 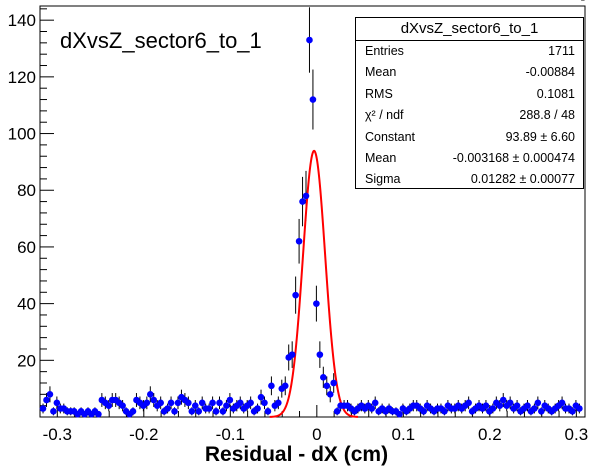 I want to click on y-tick-label: 40, so click(x=26, y=304).